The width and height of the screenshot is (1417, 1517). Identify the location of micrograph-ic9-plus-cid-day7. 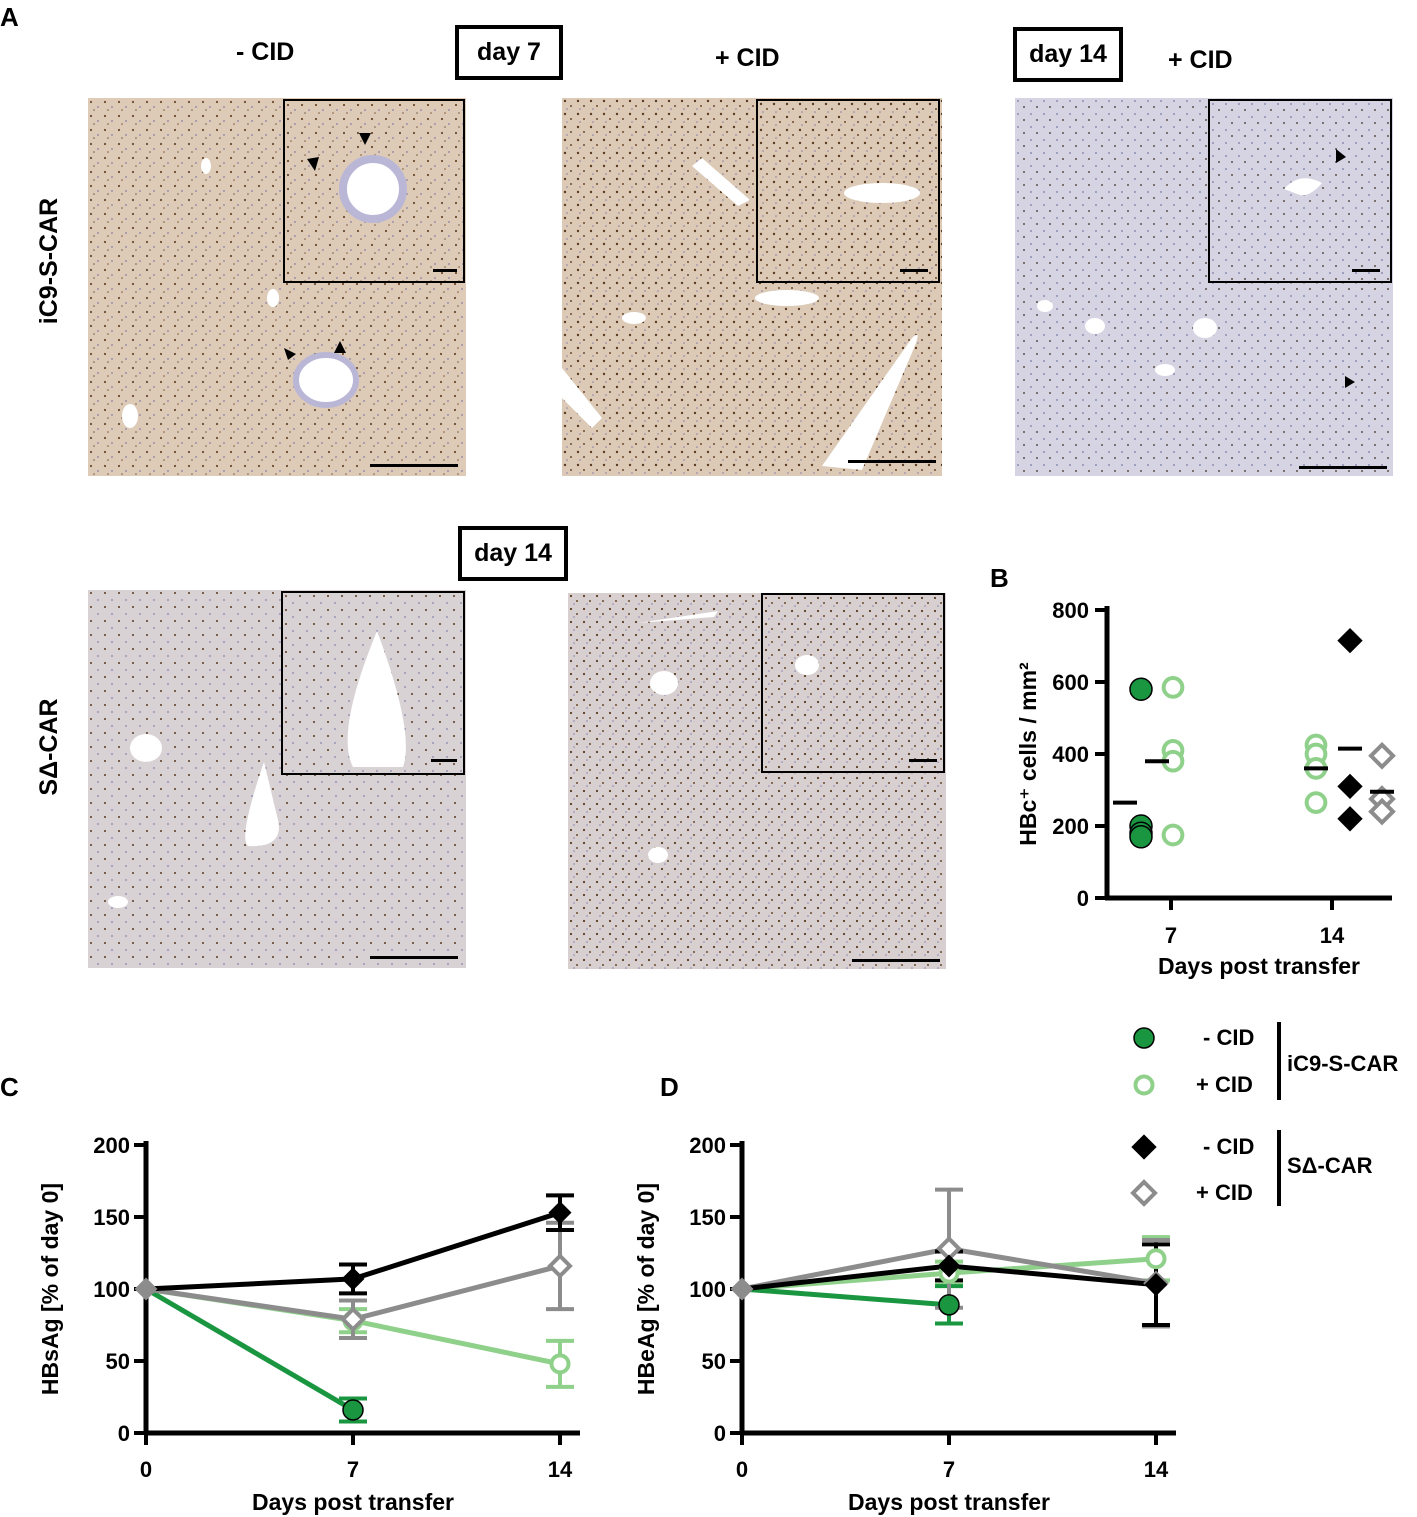
(752, 287).